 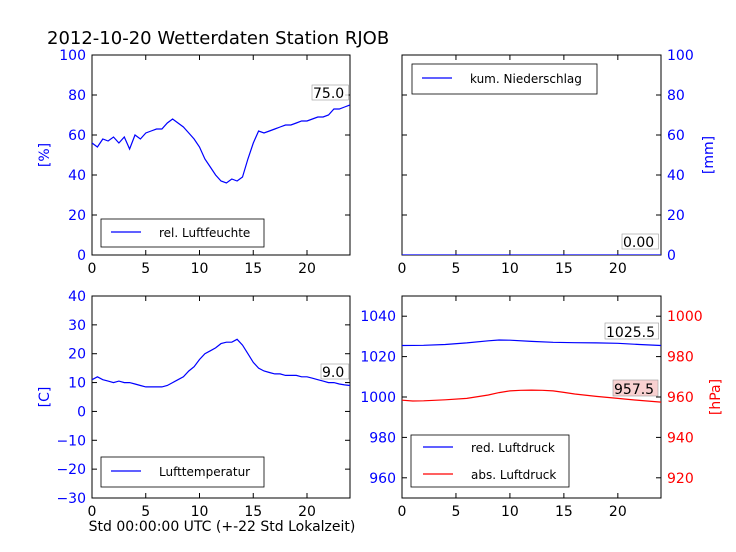 I want to click on humidity-legend-box, so click(x=182, y=233).